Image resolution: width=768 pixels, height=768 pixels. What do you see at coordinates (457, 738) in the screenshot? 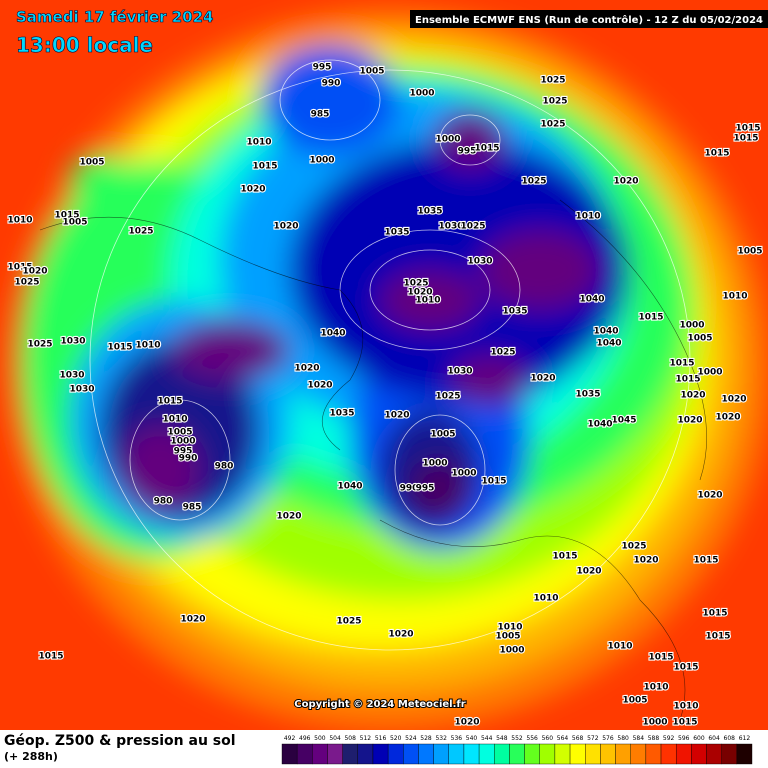
I see `scale-label: 536` at bounding box center [457, 738].